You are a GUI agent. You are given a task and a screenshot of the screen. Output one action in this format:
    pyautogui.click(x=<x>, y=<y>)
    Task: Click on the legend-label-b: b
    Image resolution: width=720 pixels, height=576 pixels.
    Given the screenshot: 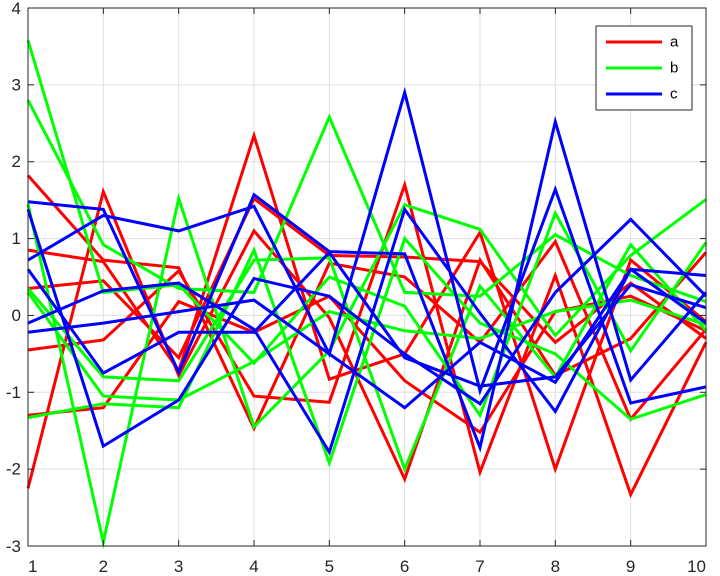 What is the action you would take?
    pyautogui.click(x=674, y=68)
    